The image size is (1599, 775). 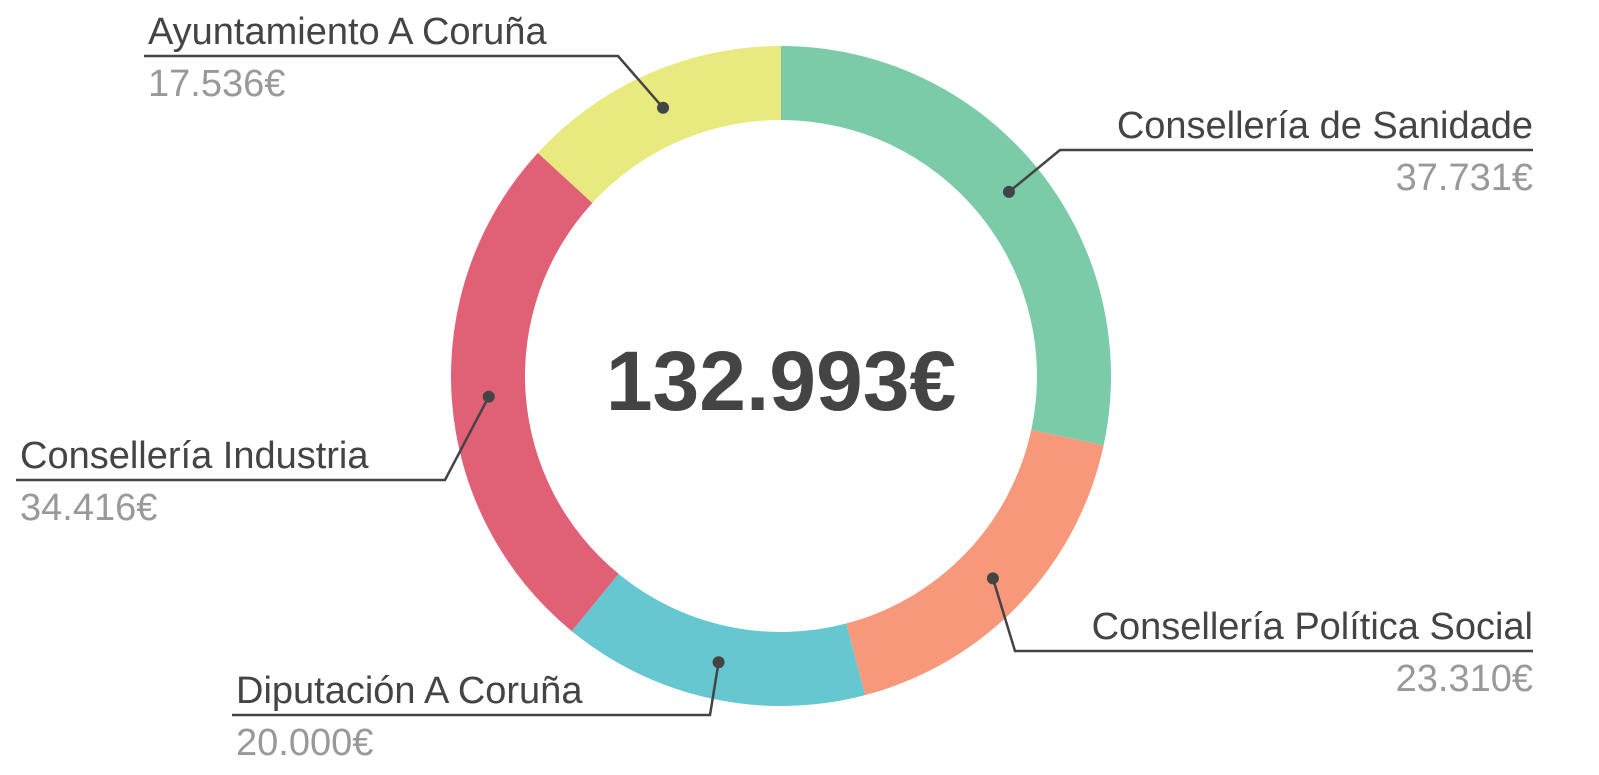 I want to click on label-value: 23.310€, so click(x=1464, y=679).